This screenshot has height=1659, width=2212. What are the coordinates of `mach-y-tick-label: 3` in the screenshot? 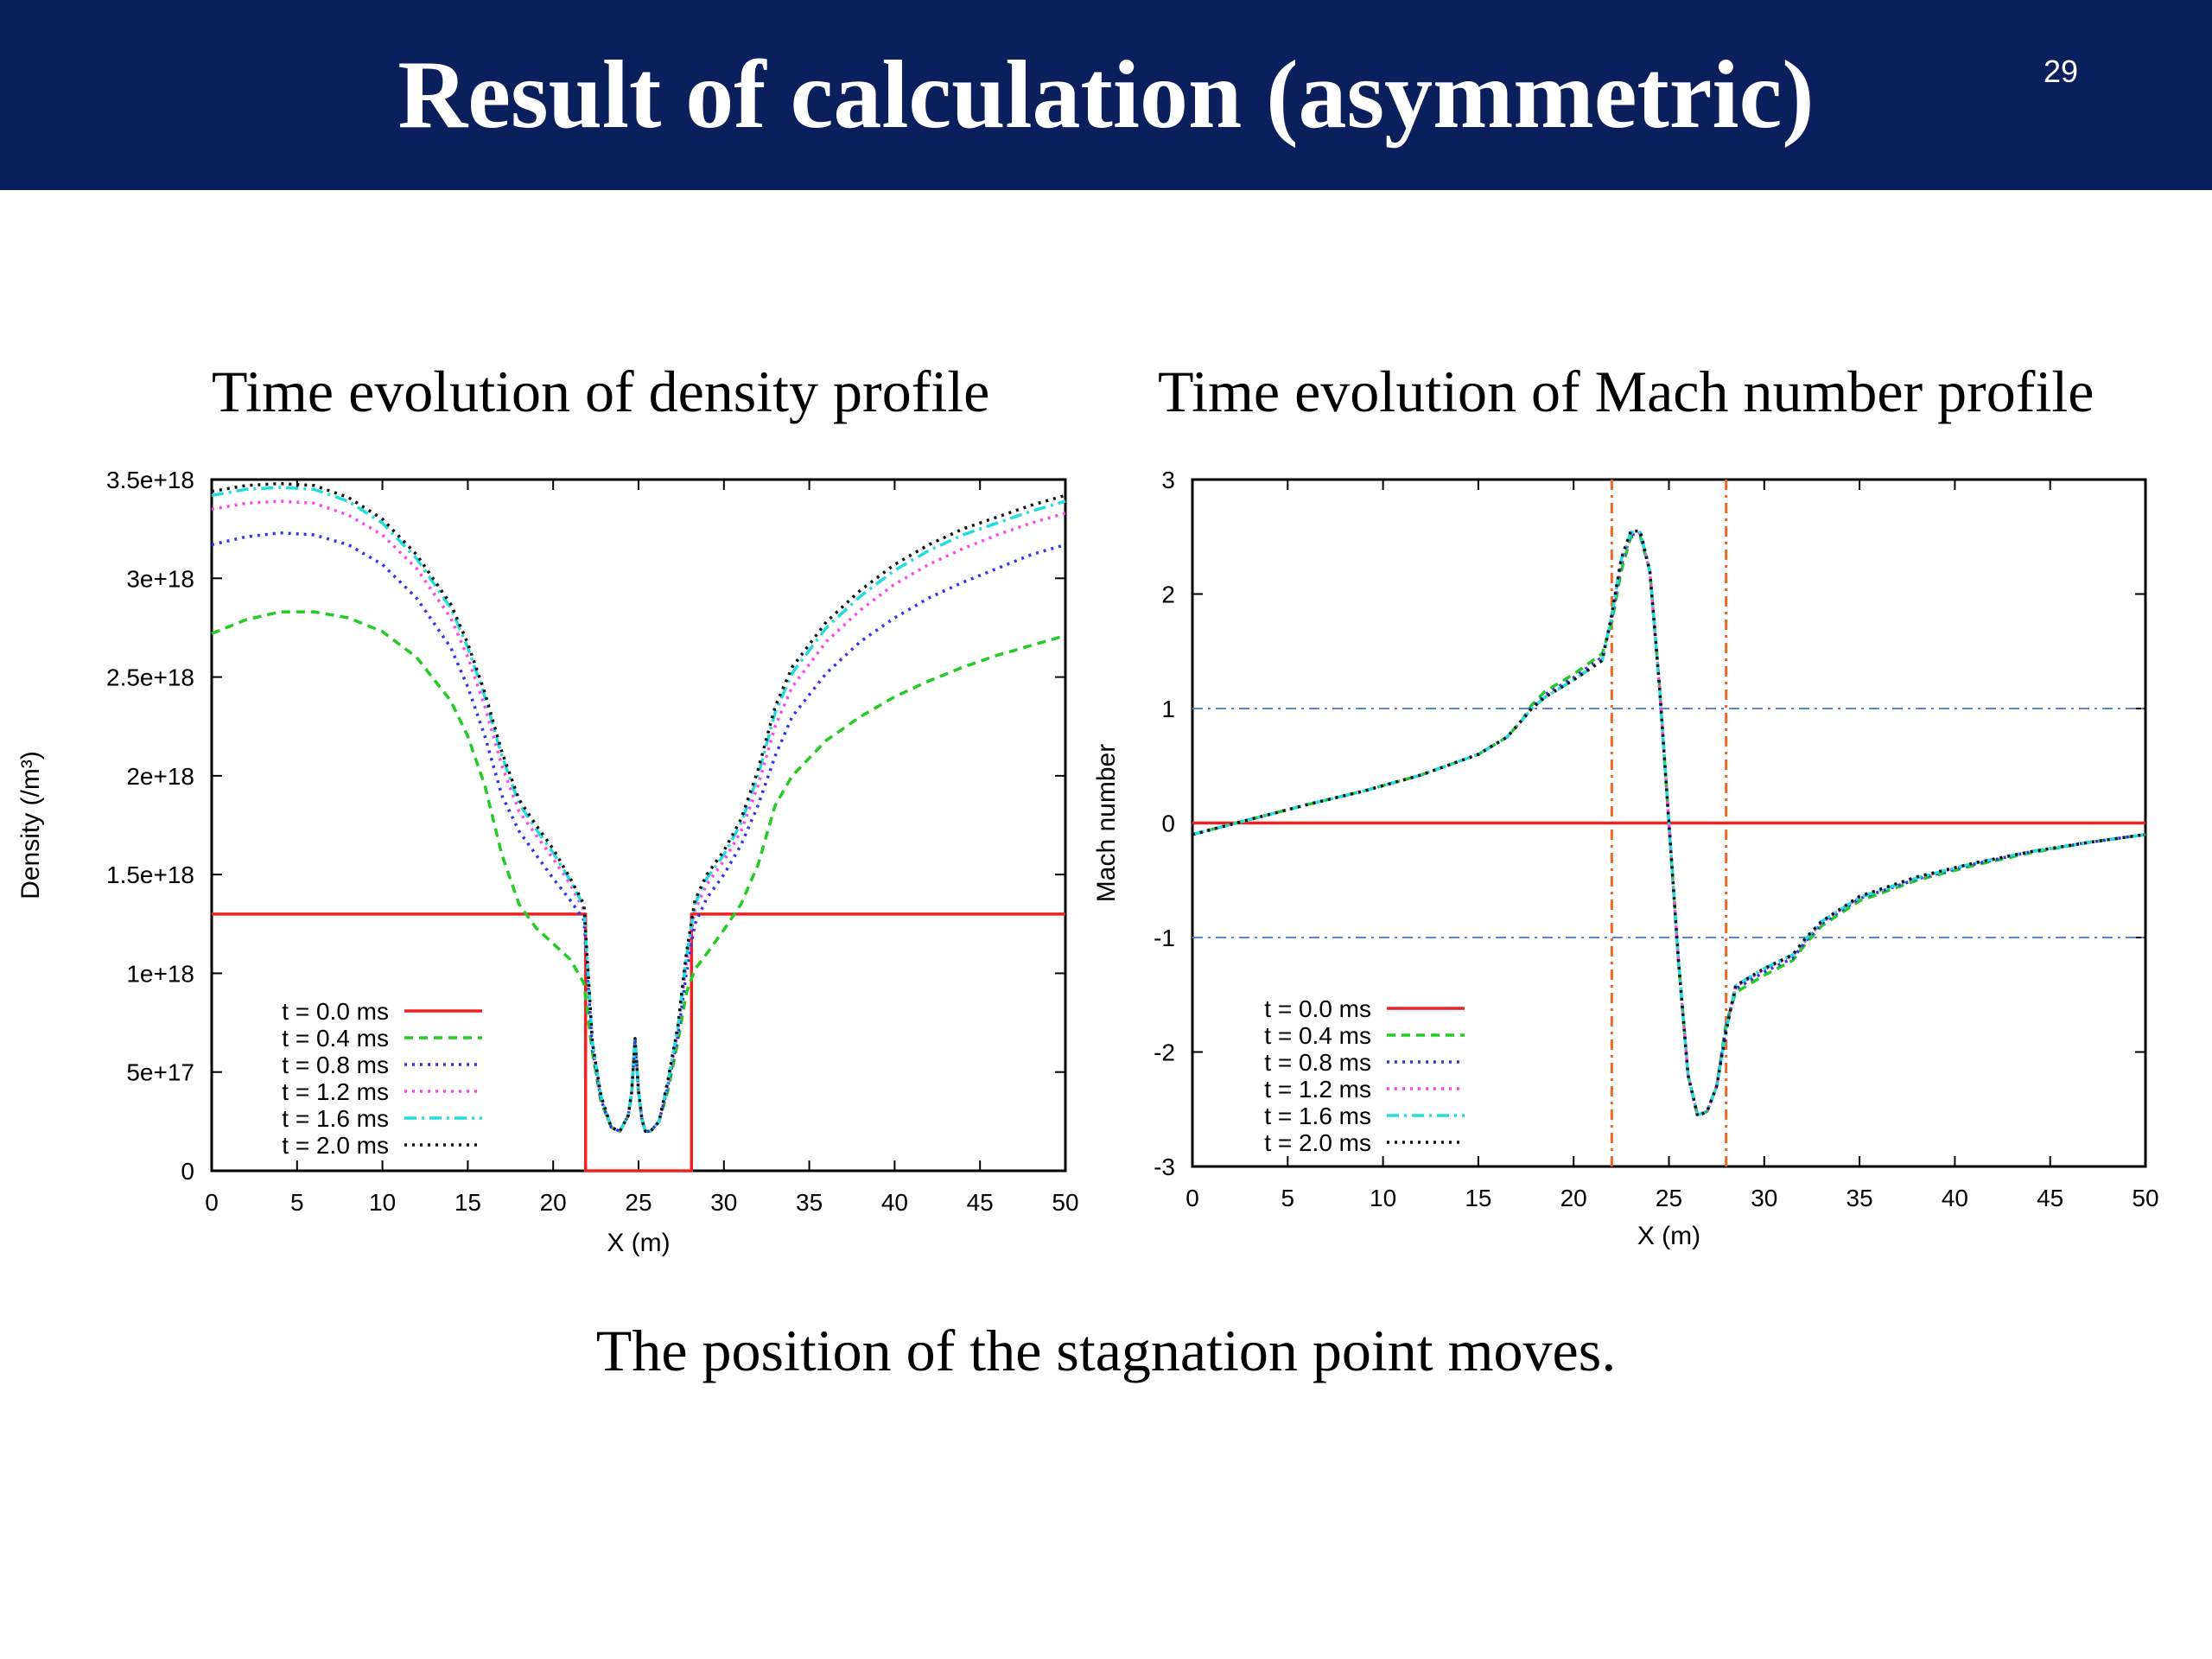 It's located at (1168, 480).